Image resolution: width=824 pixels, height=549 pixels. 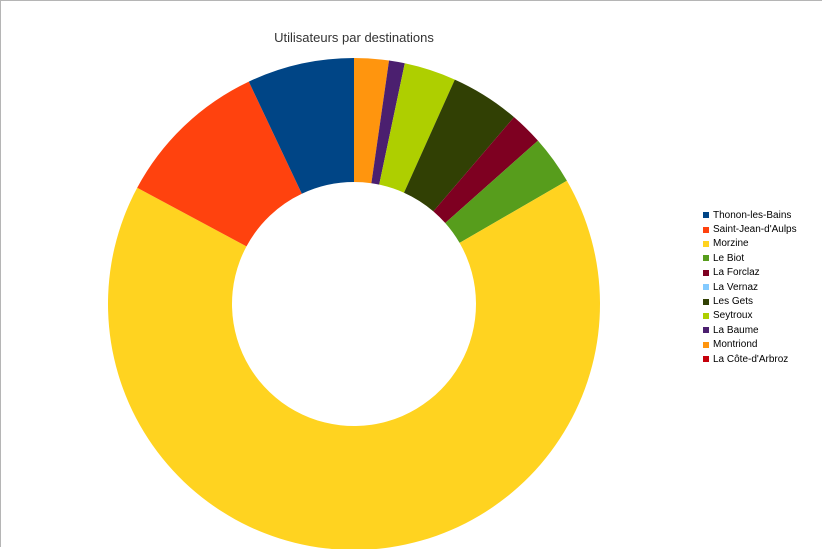 What do you see at coordinates (729, 258) in the screenshot?
I see `legend-label: Le Biot` at bounding box center [729, 258].